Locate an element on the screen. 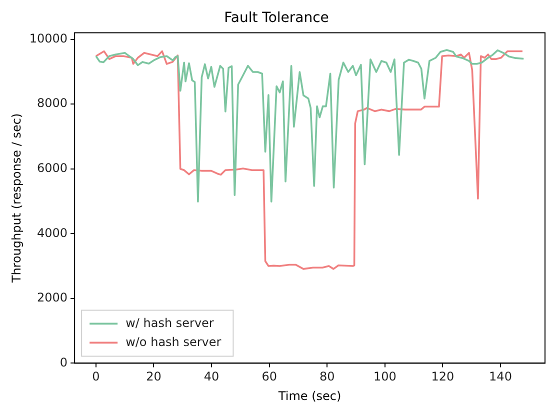  x-tick-label: 140 is located at coordinates (500, 377).